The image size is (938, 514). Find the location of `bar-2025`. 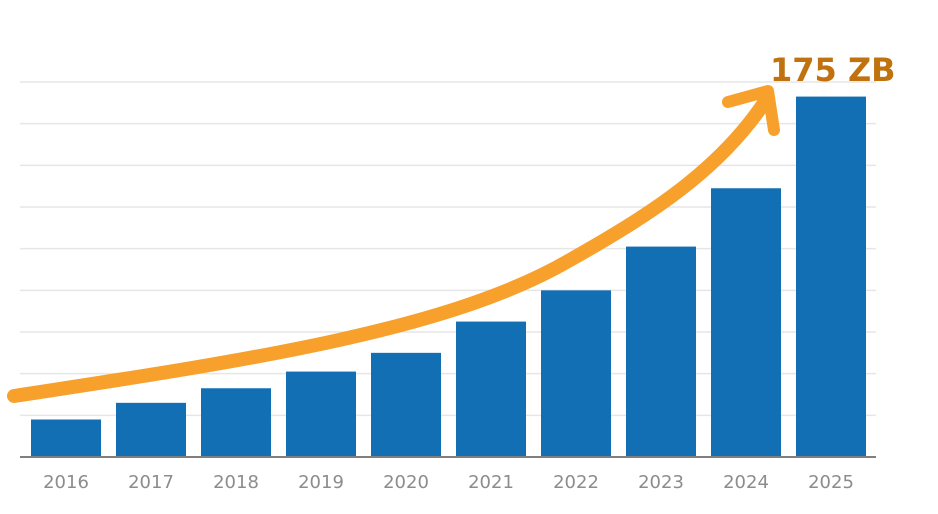

bar-2025 is located at coordinates (831, 276).